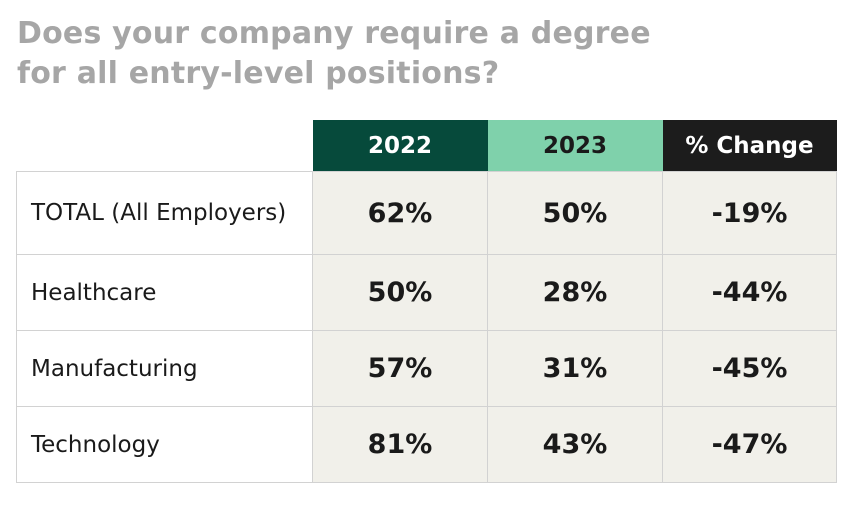 This screenshot has height=510, width=854. What do you see at coordinates (164, 292) in the screenshot?
I see `row-label: Healthcare` at bounding box center [164, 292].